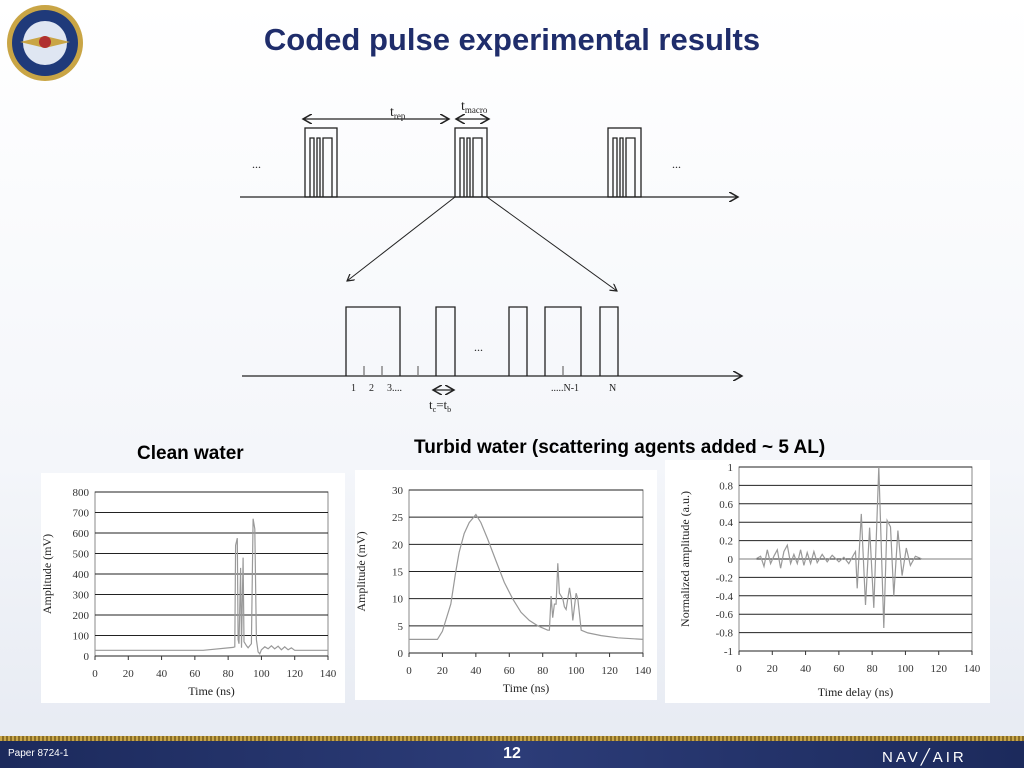  I want to click on svg-text: tmacro, so click(474, 107).